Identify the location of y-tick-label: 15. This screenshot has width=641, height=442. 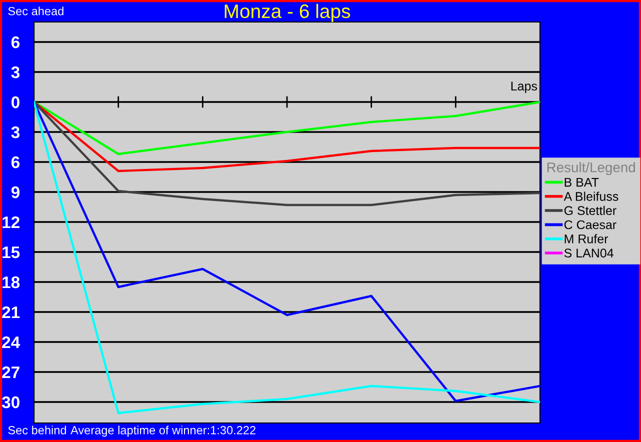
(11, 252).